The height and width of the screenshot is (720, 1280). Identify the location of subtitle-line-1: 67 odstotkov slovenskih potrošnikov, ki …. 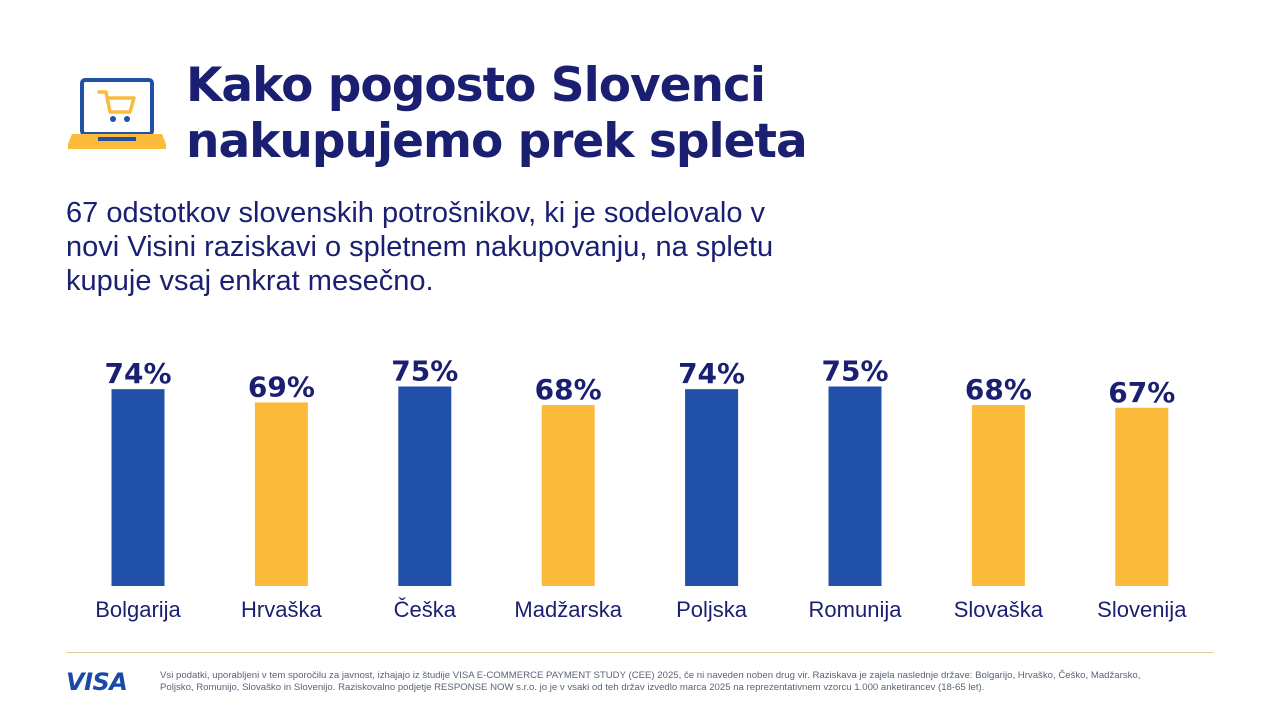
(416, 213).